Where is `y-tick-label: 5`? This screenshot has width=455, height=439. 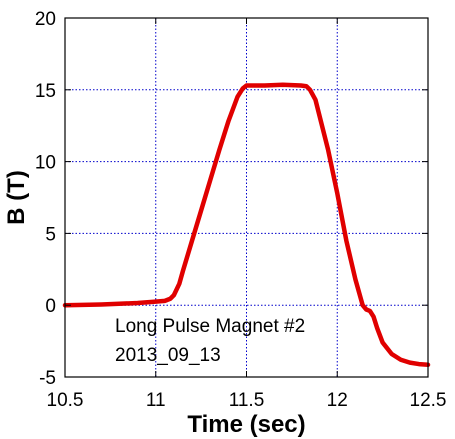
y-tick-label: 5 is located at coordinates (50, 234).